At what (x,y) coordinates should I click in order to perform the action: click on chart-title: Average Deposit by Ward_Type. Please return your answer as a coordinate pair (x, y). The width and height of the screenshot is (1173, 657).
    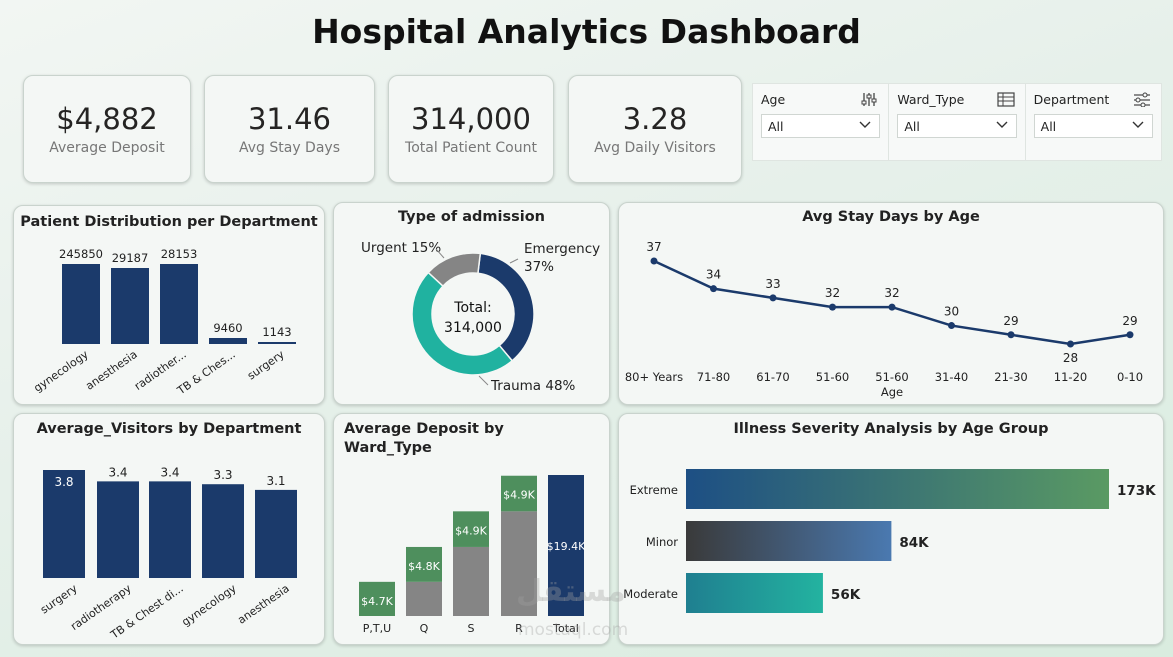
    Looking at the image, I should click on (424, 439).